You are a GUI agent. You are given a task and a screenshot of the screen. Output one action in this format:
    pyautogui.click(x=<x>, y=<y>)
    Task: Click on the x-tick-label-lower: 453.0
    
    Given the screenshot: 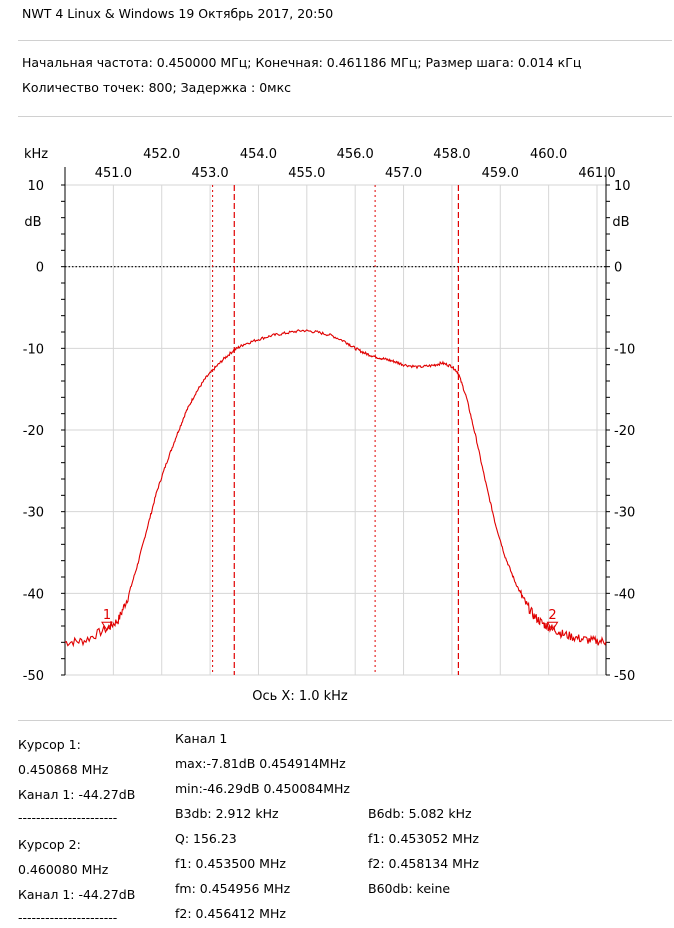 What is the action you would take?
    pyautogui.click(x=209, y=173)
    